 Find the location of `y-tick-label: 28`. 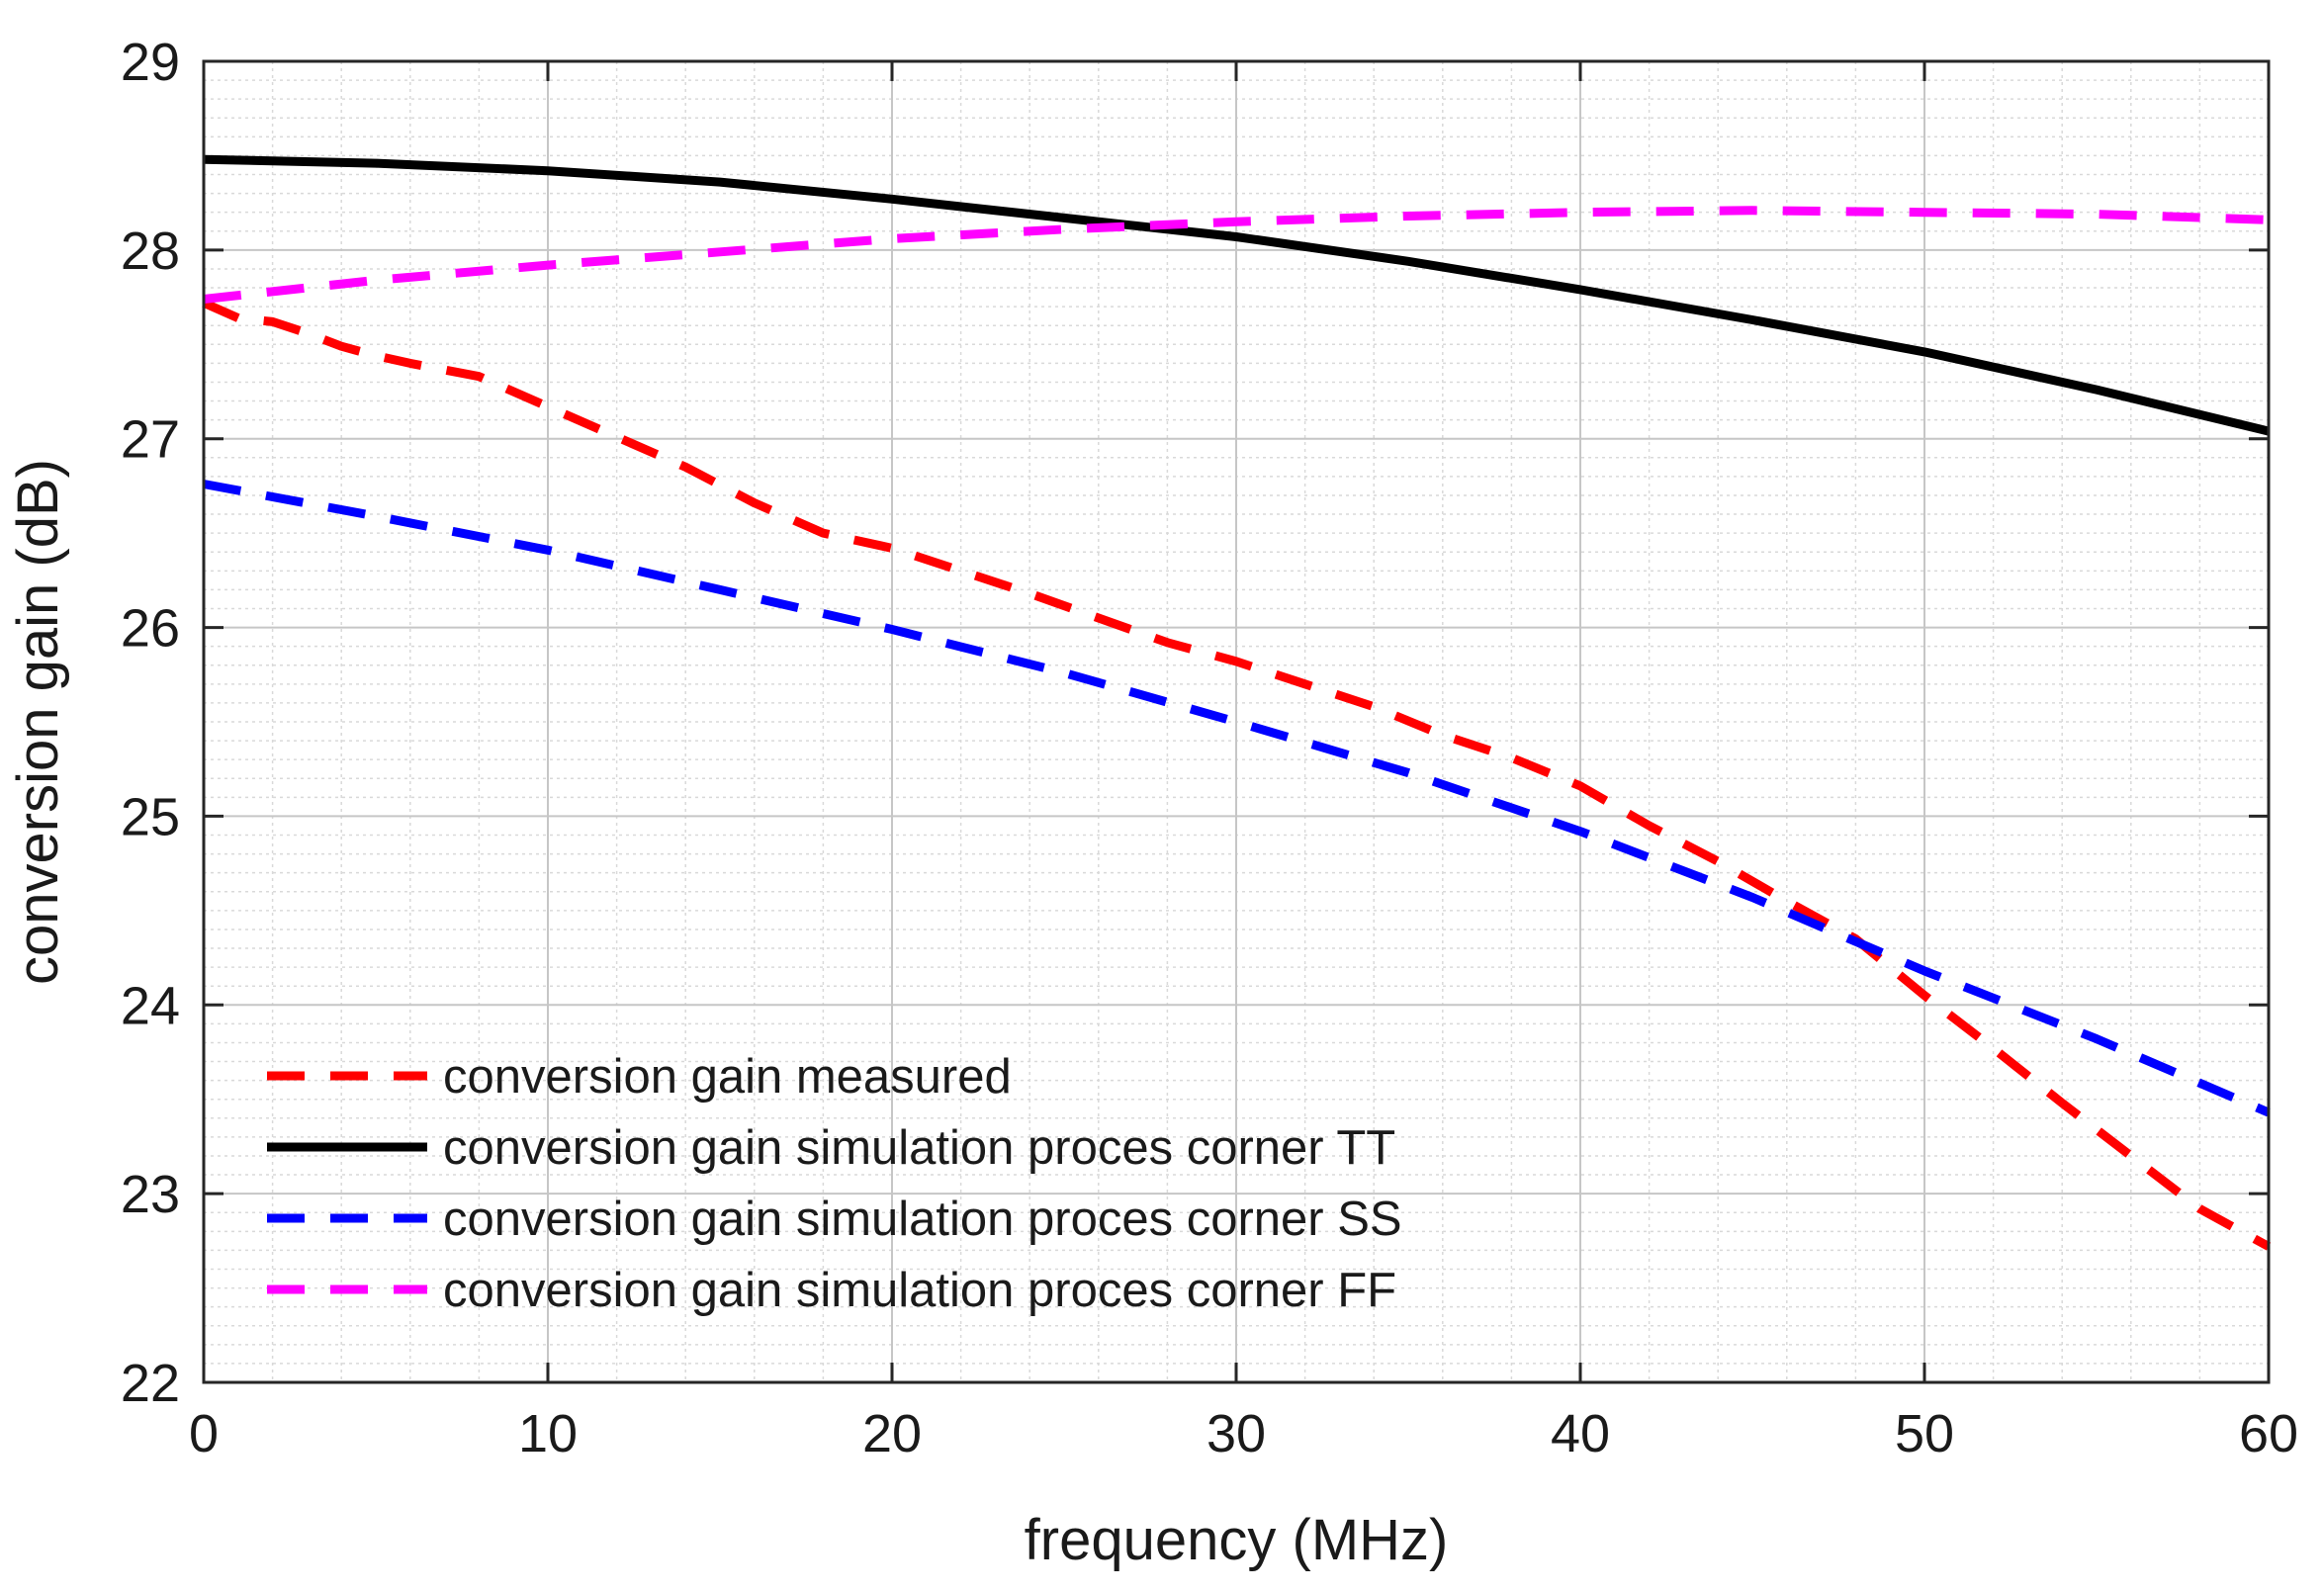

y-tick-label: 28 is located at coordinates (151, 251).